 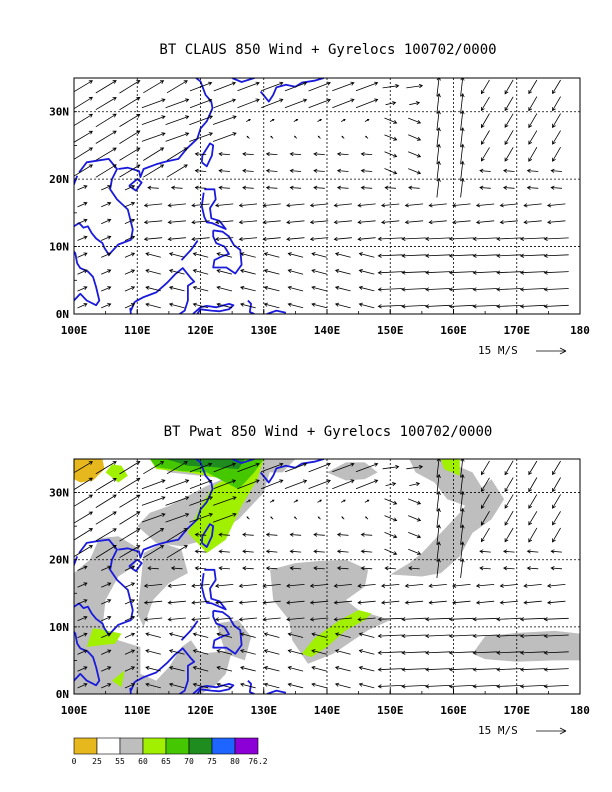 What do you see at coordinates (580, 330) in the screenshot?
I see `x-tick-label: 180` at bounding box center [580, 330].